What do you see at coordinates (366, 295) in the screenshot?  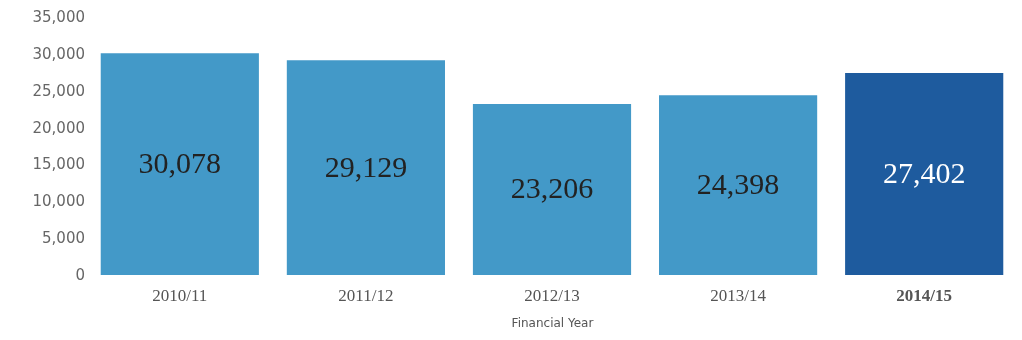 I see `x-tick-label: 2011/12` at bounding box center [366, 295].